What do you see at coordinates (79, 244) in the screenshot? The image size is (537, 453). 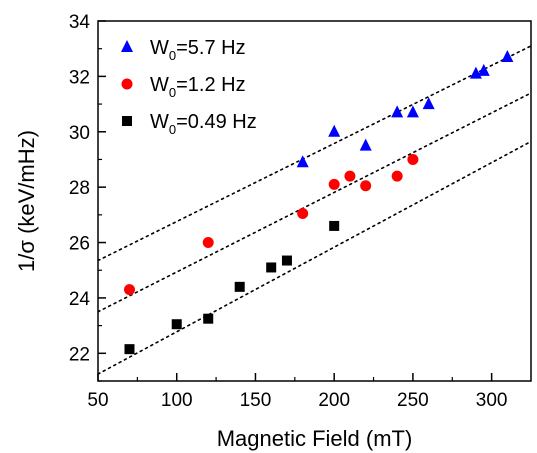 I see `y-tick-label: 26` at bounding box center [79, 244].